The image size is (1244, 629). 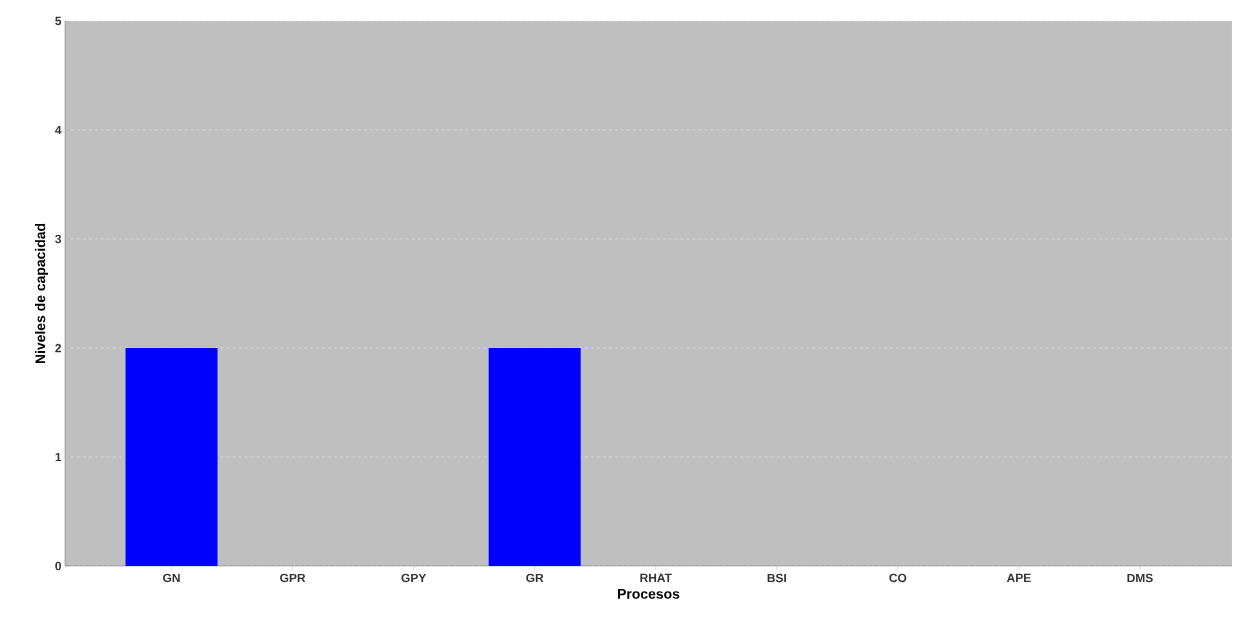 I want to click on y-tick-label: 4, so click(x=58, y=130).